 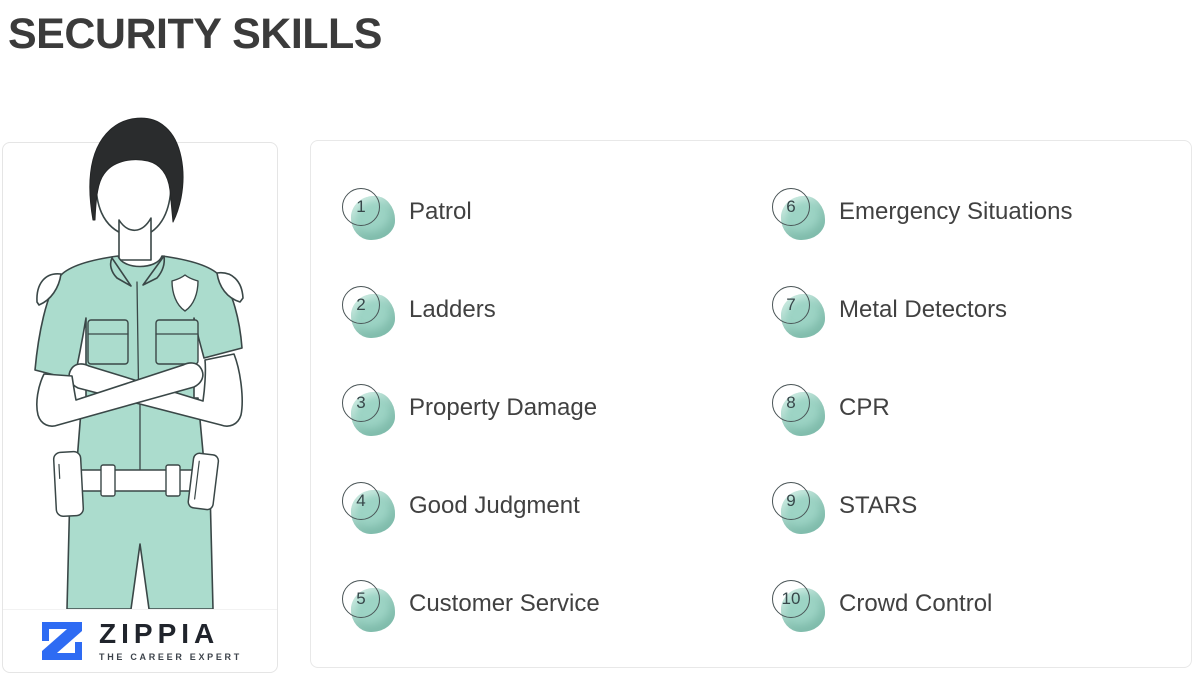 I want to click on skill-item: 3 Property Damage, so click(x=556, y=408).